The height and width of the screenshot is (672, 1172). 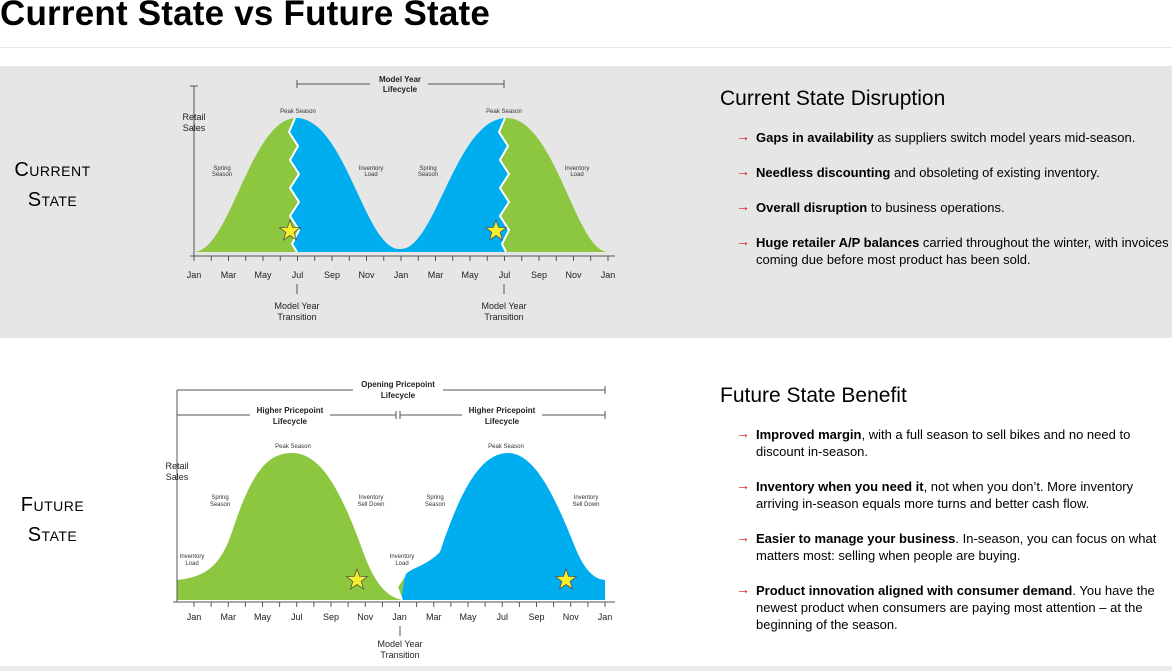 What do you see at coordinates (399, 604) in the screenshot?
I see `future-x-ticks` at bounding box center [399, 604].